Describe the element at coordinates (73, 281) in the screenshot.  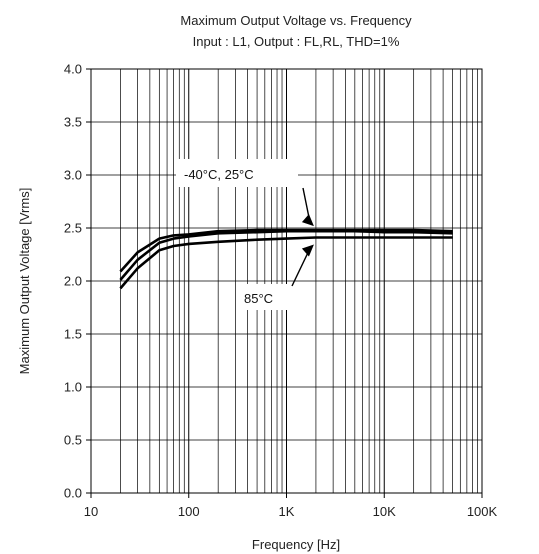
I see `y-tick-label: 2.0` at that location.